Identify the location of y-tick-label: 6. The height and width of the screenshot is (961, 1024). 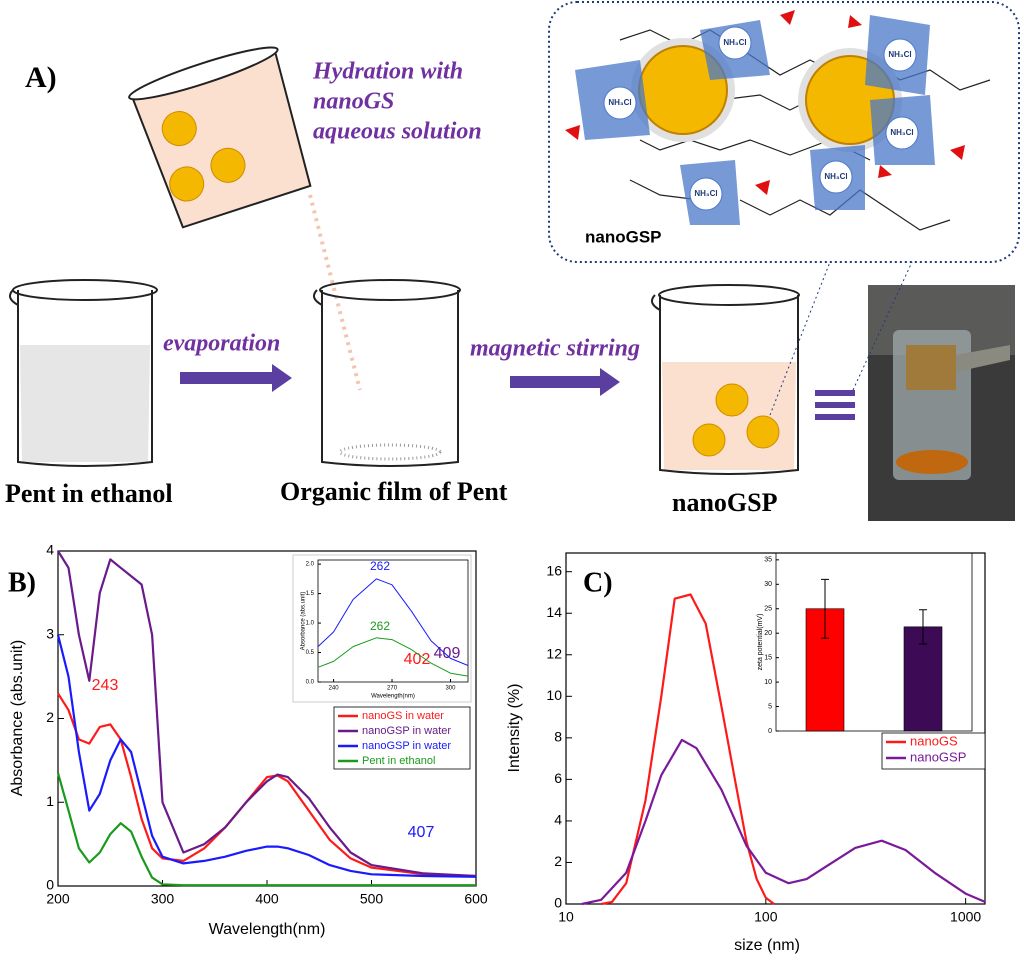
(558, 778).